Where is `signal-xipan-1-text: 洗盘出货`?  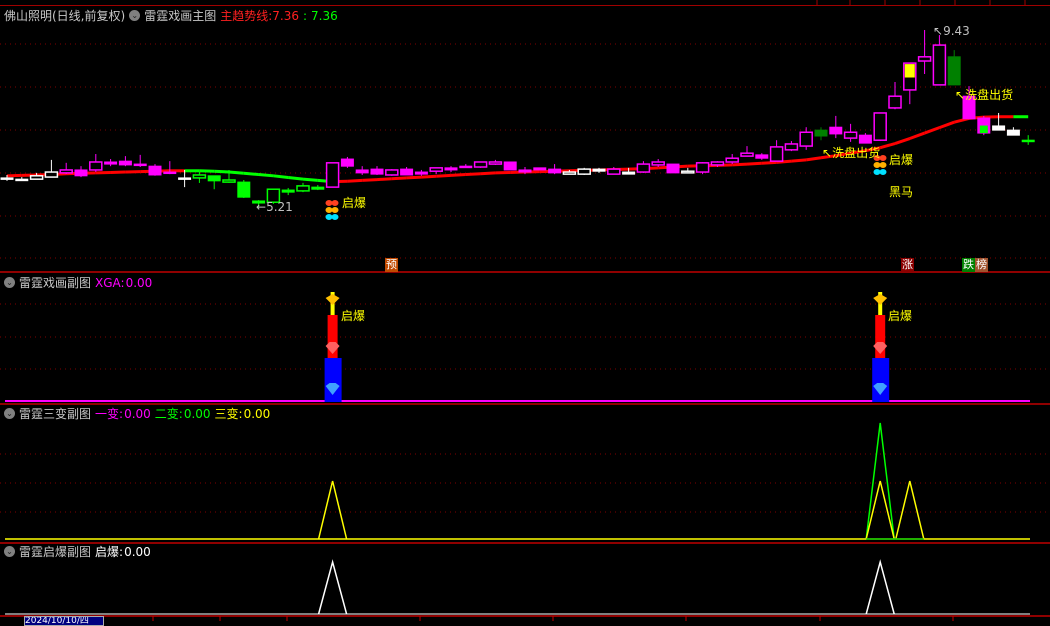
signal-xipan-1-text: 洗盘出货 is located at coordinates (856, 153).